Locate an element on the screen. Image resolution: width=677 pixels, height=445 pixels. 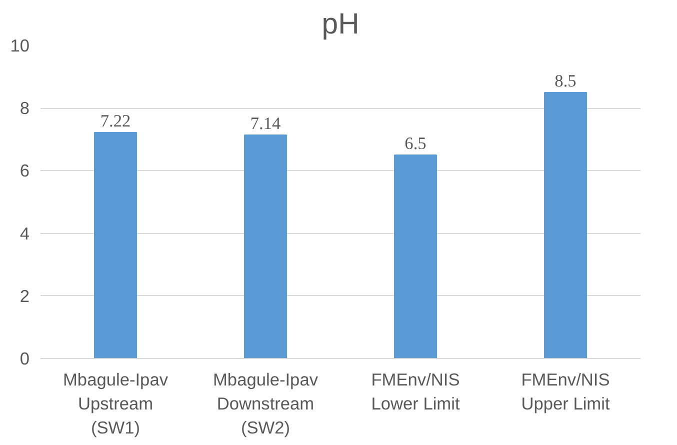
chart-title: pH is located at coordinates (341, 24).